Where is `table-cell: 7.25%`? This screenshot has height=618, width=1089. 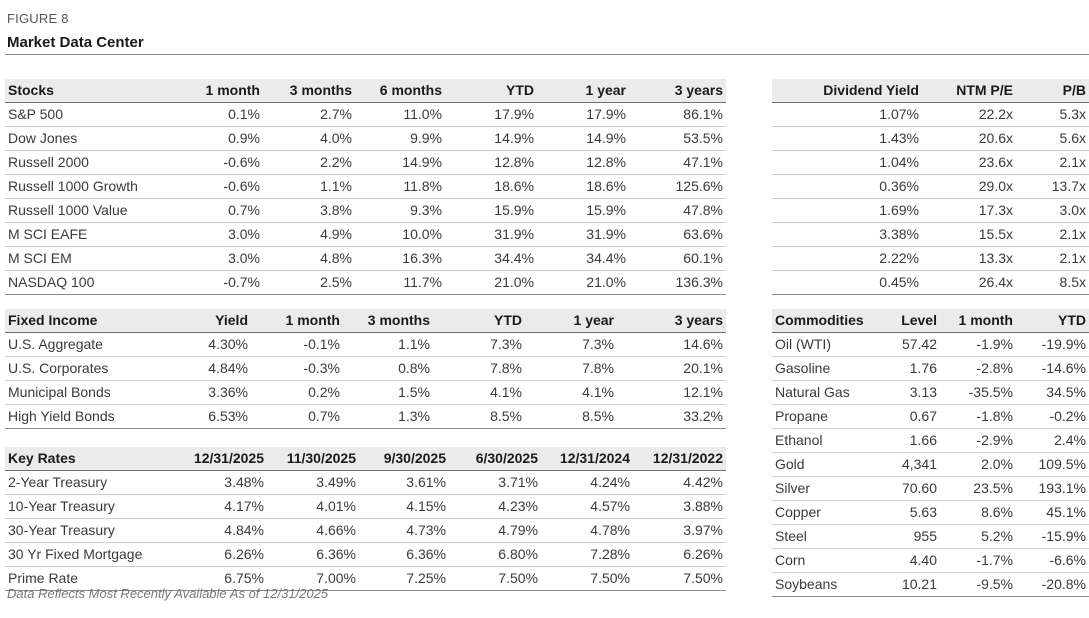 table-cell: 7.25% is located at coordinates (404, 578).